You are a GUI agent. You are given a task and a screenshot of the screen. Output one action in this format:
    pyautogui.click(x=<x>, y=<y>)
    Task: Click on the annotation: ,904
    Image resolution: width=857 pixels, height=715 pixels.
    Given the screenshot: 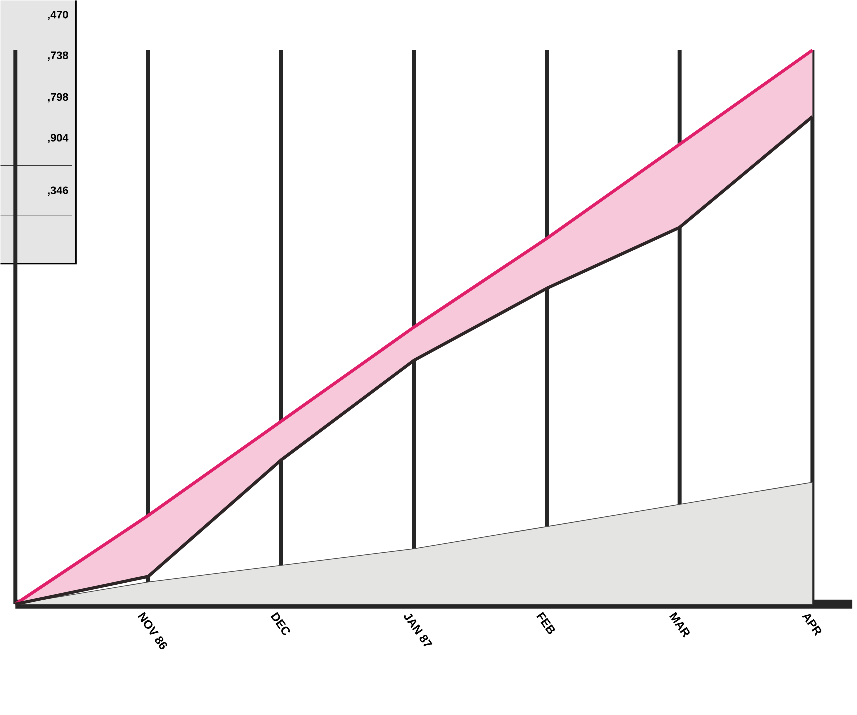 What is the action you would take?
    pyautogui.click(x=58, y=139)
    